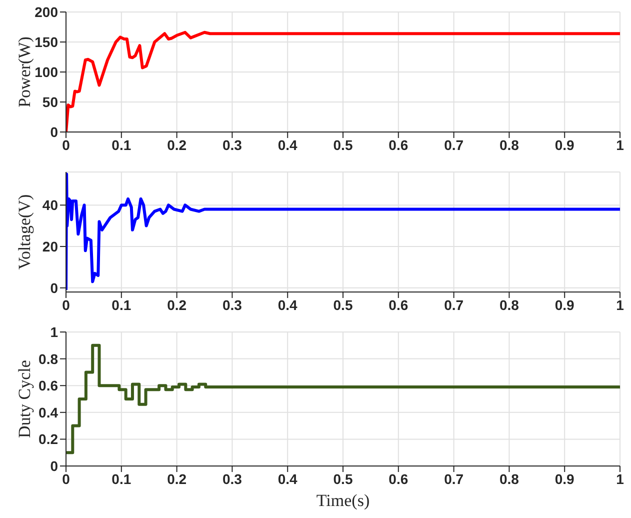 The width and height of the screenshot is (631, 518). Describe the element at coordinates (54, 332) in the screenshot. I see `y-tick-label: 1` at that location.